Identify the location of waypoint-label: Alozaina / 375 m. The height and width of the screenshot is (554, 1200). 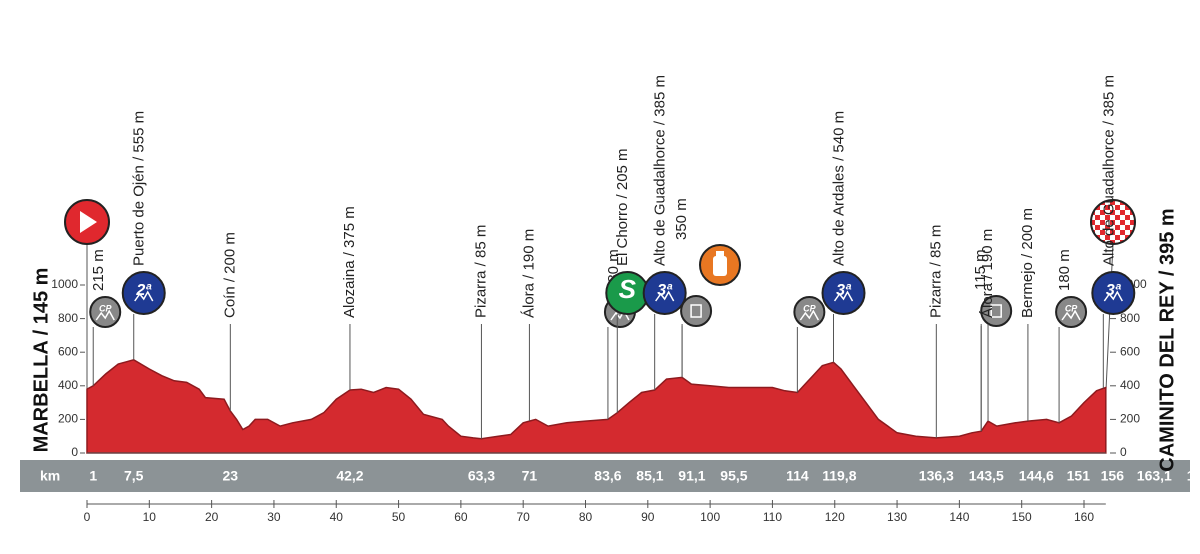
(349, 262).